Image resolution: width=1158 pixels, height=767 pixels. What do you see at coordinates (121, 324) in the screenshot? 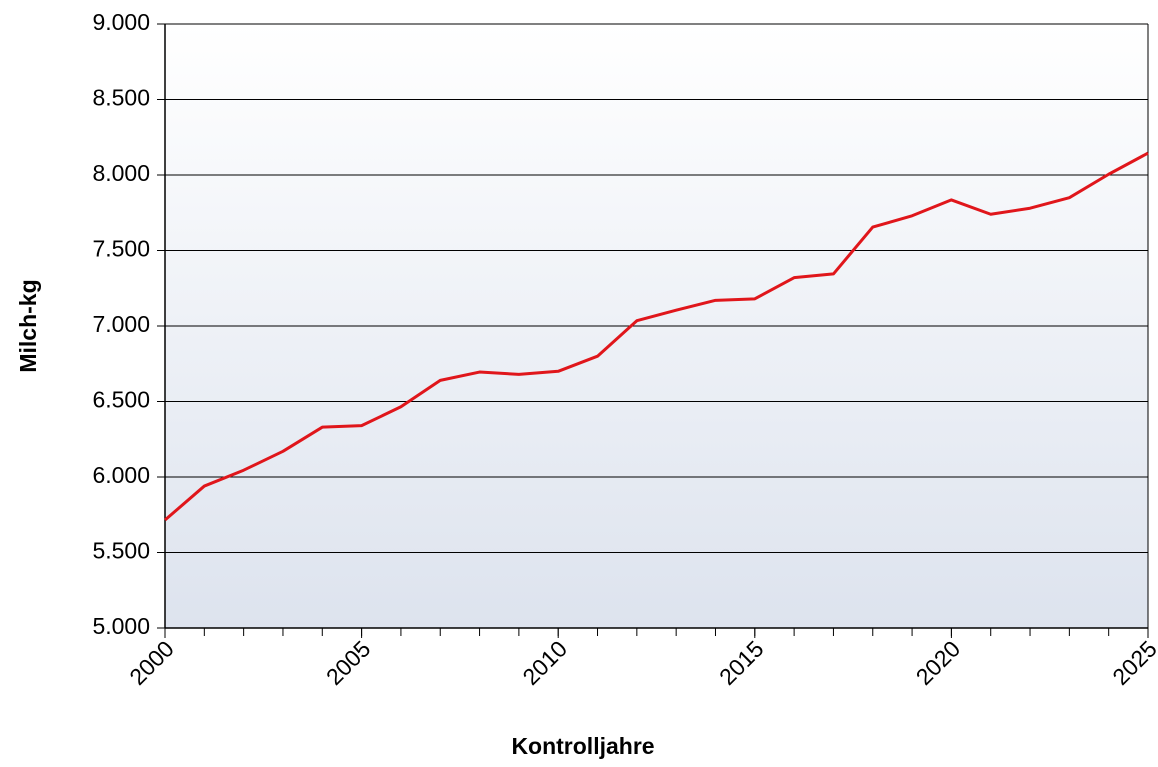
I see `y-tick-label: 7.000` at bounding box center [121, 324].